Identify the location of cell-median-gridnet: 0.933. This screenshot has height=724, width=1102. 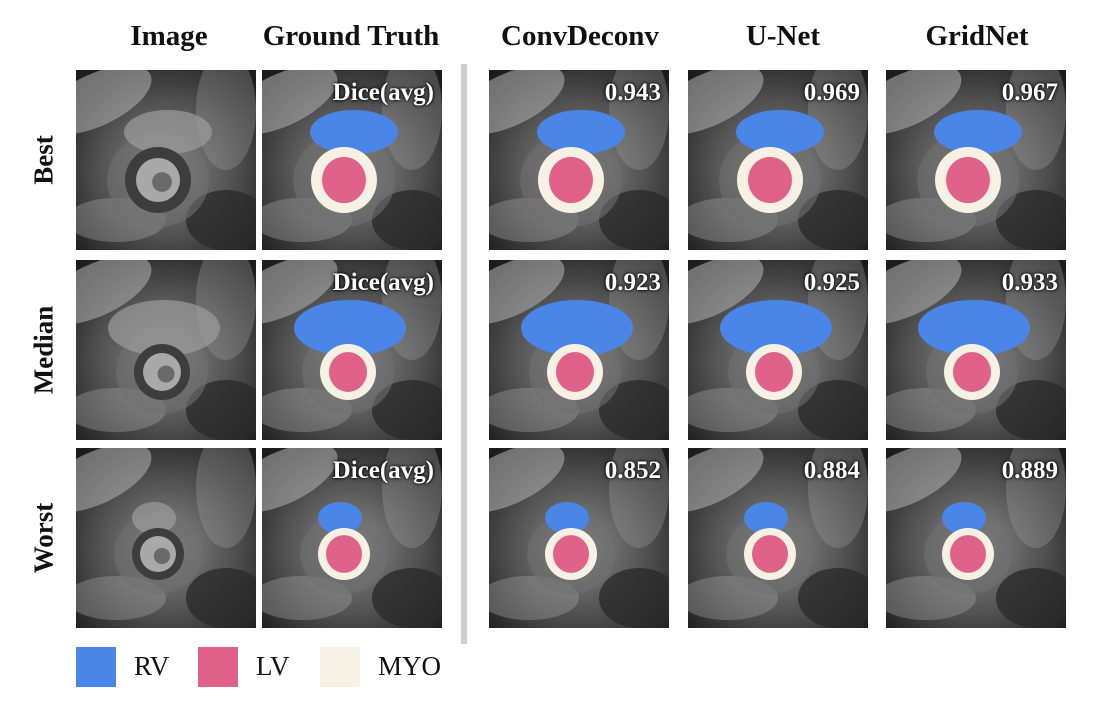
(976, 350).